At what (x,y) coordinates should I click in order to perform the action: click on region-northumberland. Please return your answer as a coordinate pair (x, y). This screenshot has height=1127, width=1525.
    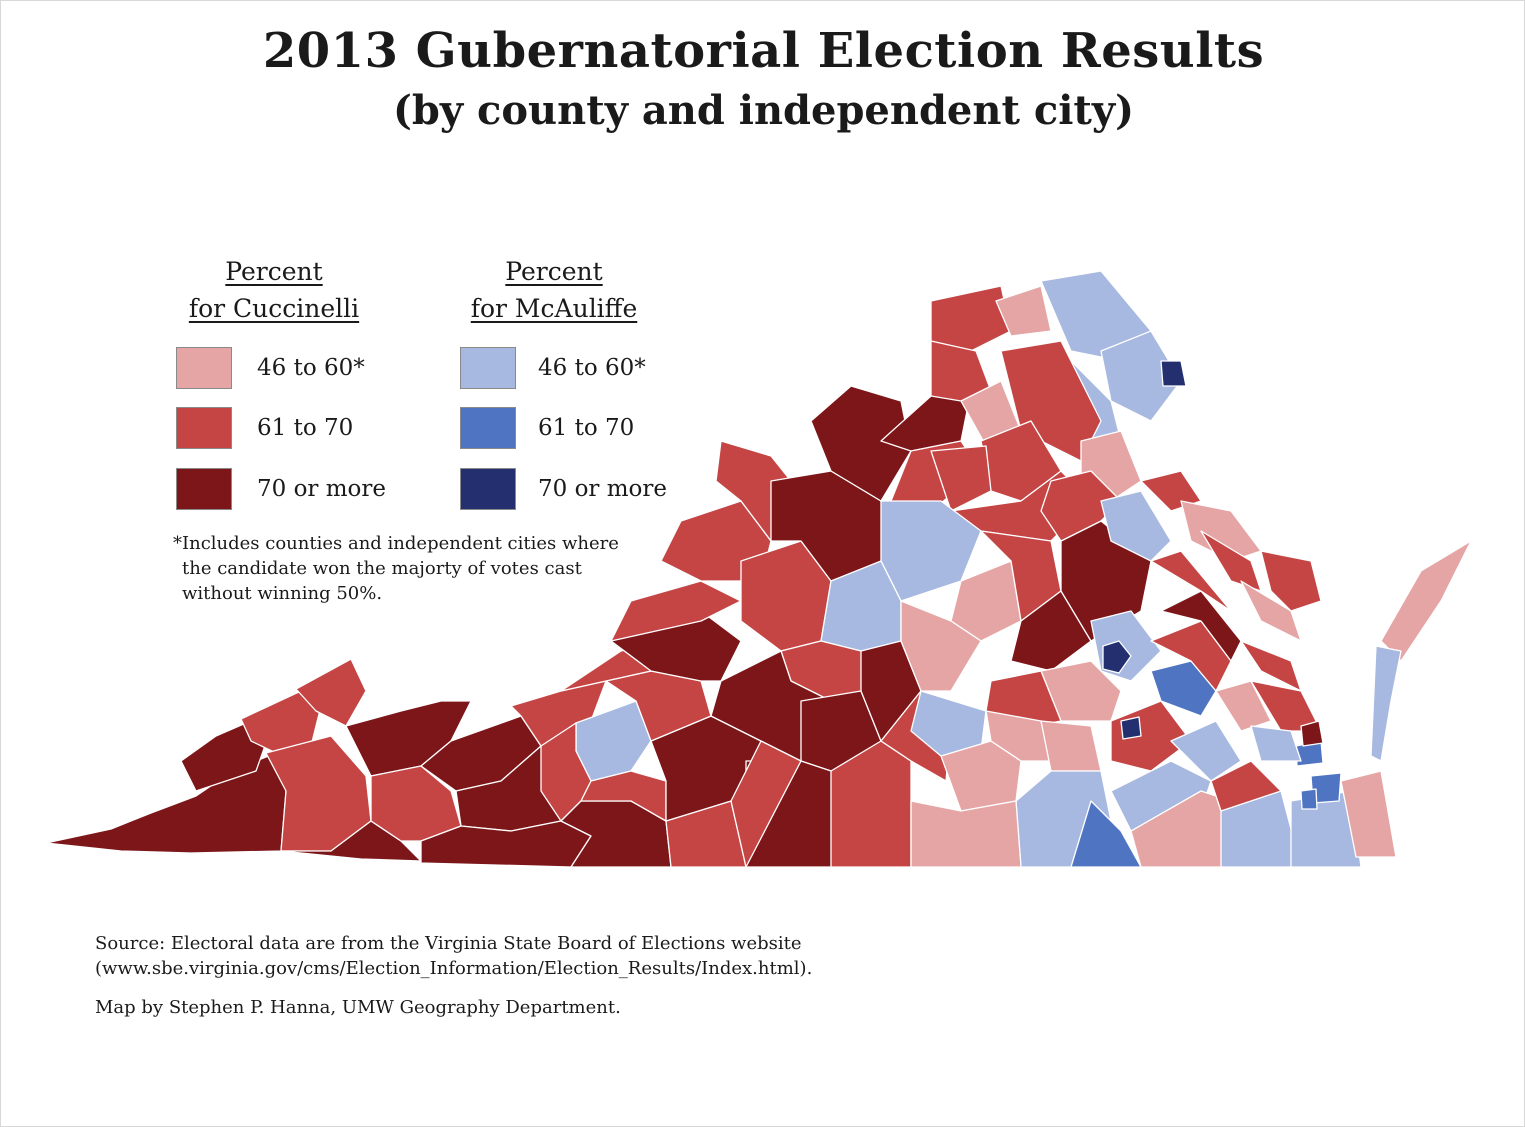
    Looking at the image, I should click on (1291, 581).